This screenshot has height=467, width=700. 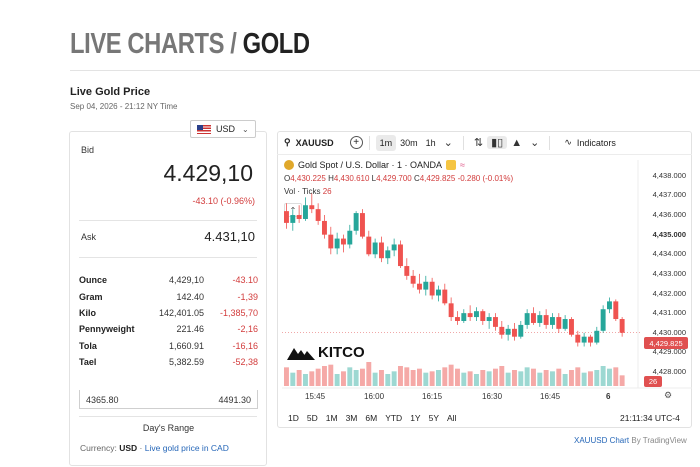 What do you see at coordinates (238, 312) in the screenshot?
I see `unit-change: -1,385,70` at bounding box center [238, 312].